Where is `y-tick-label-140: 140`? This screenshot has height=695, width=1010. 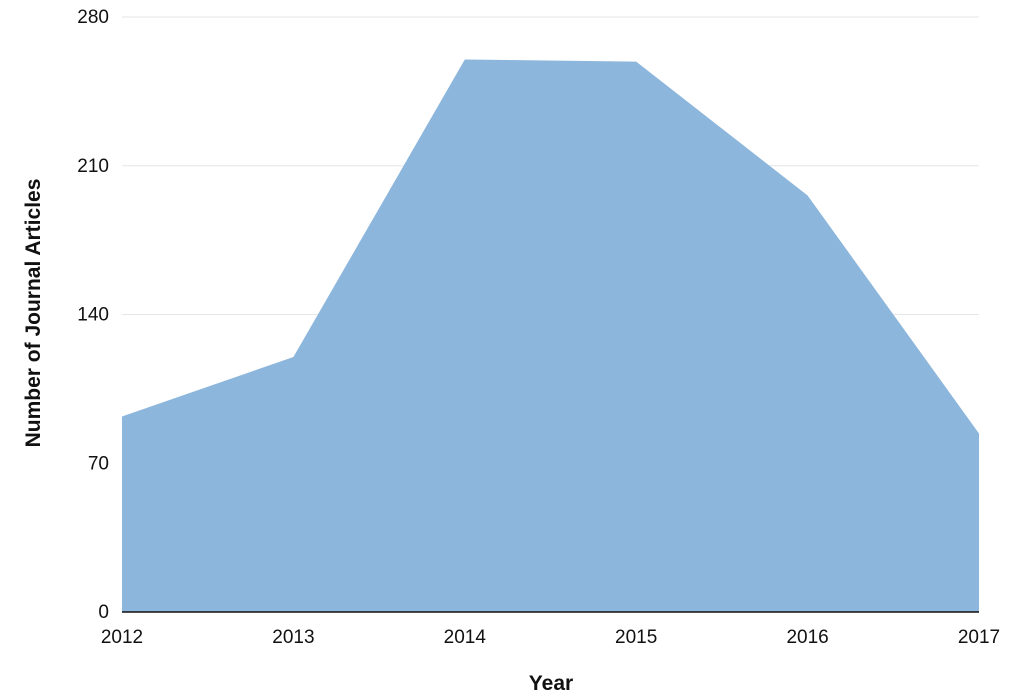 y-tick-label-140: 140 is located at coordinates (93, 315).